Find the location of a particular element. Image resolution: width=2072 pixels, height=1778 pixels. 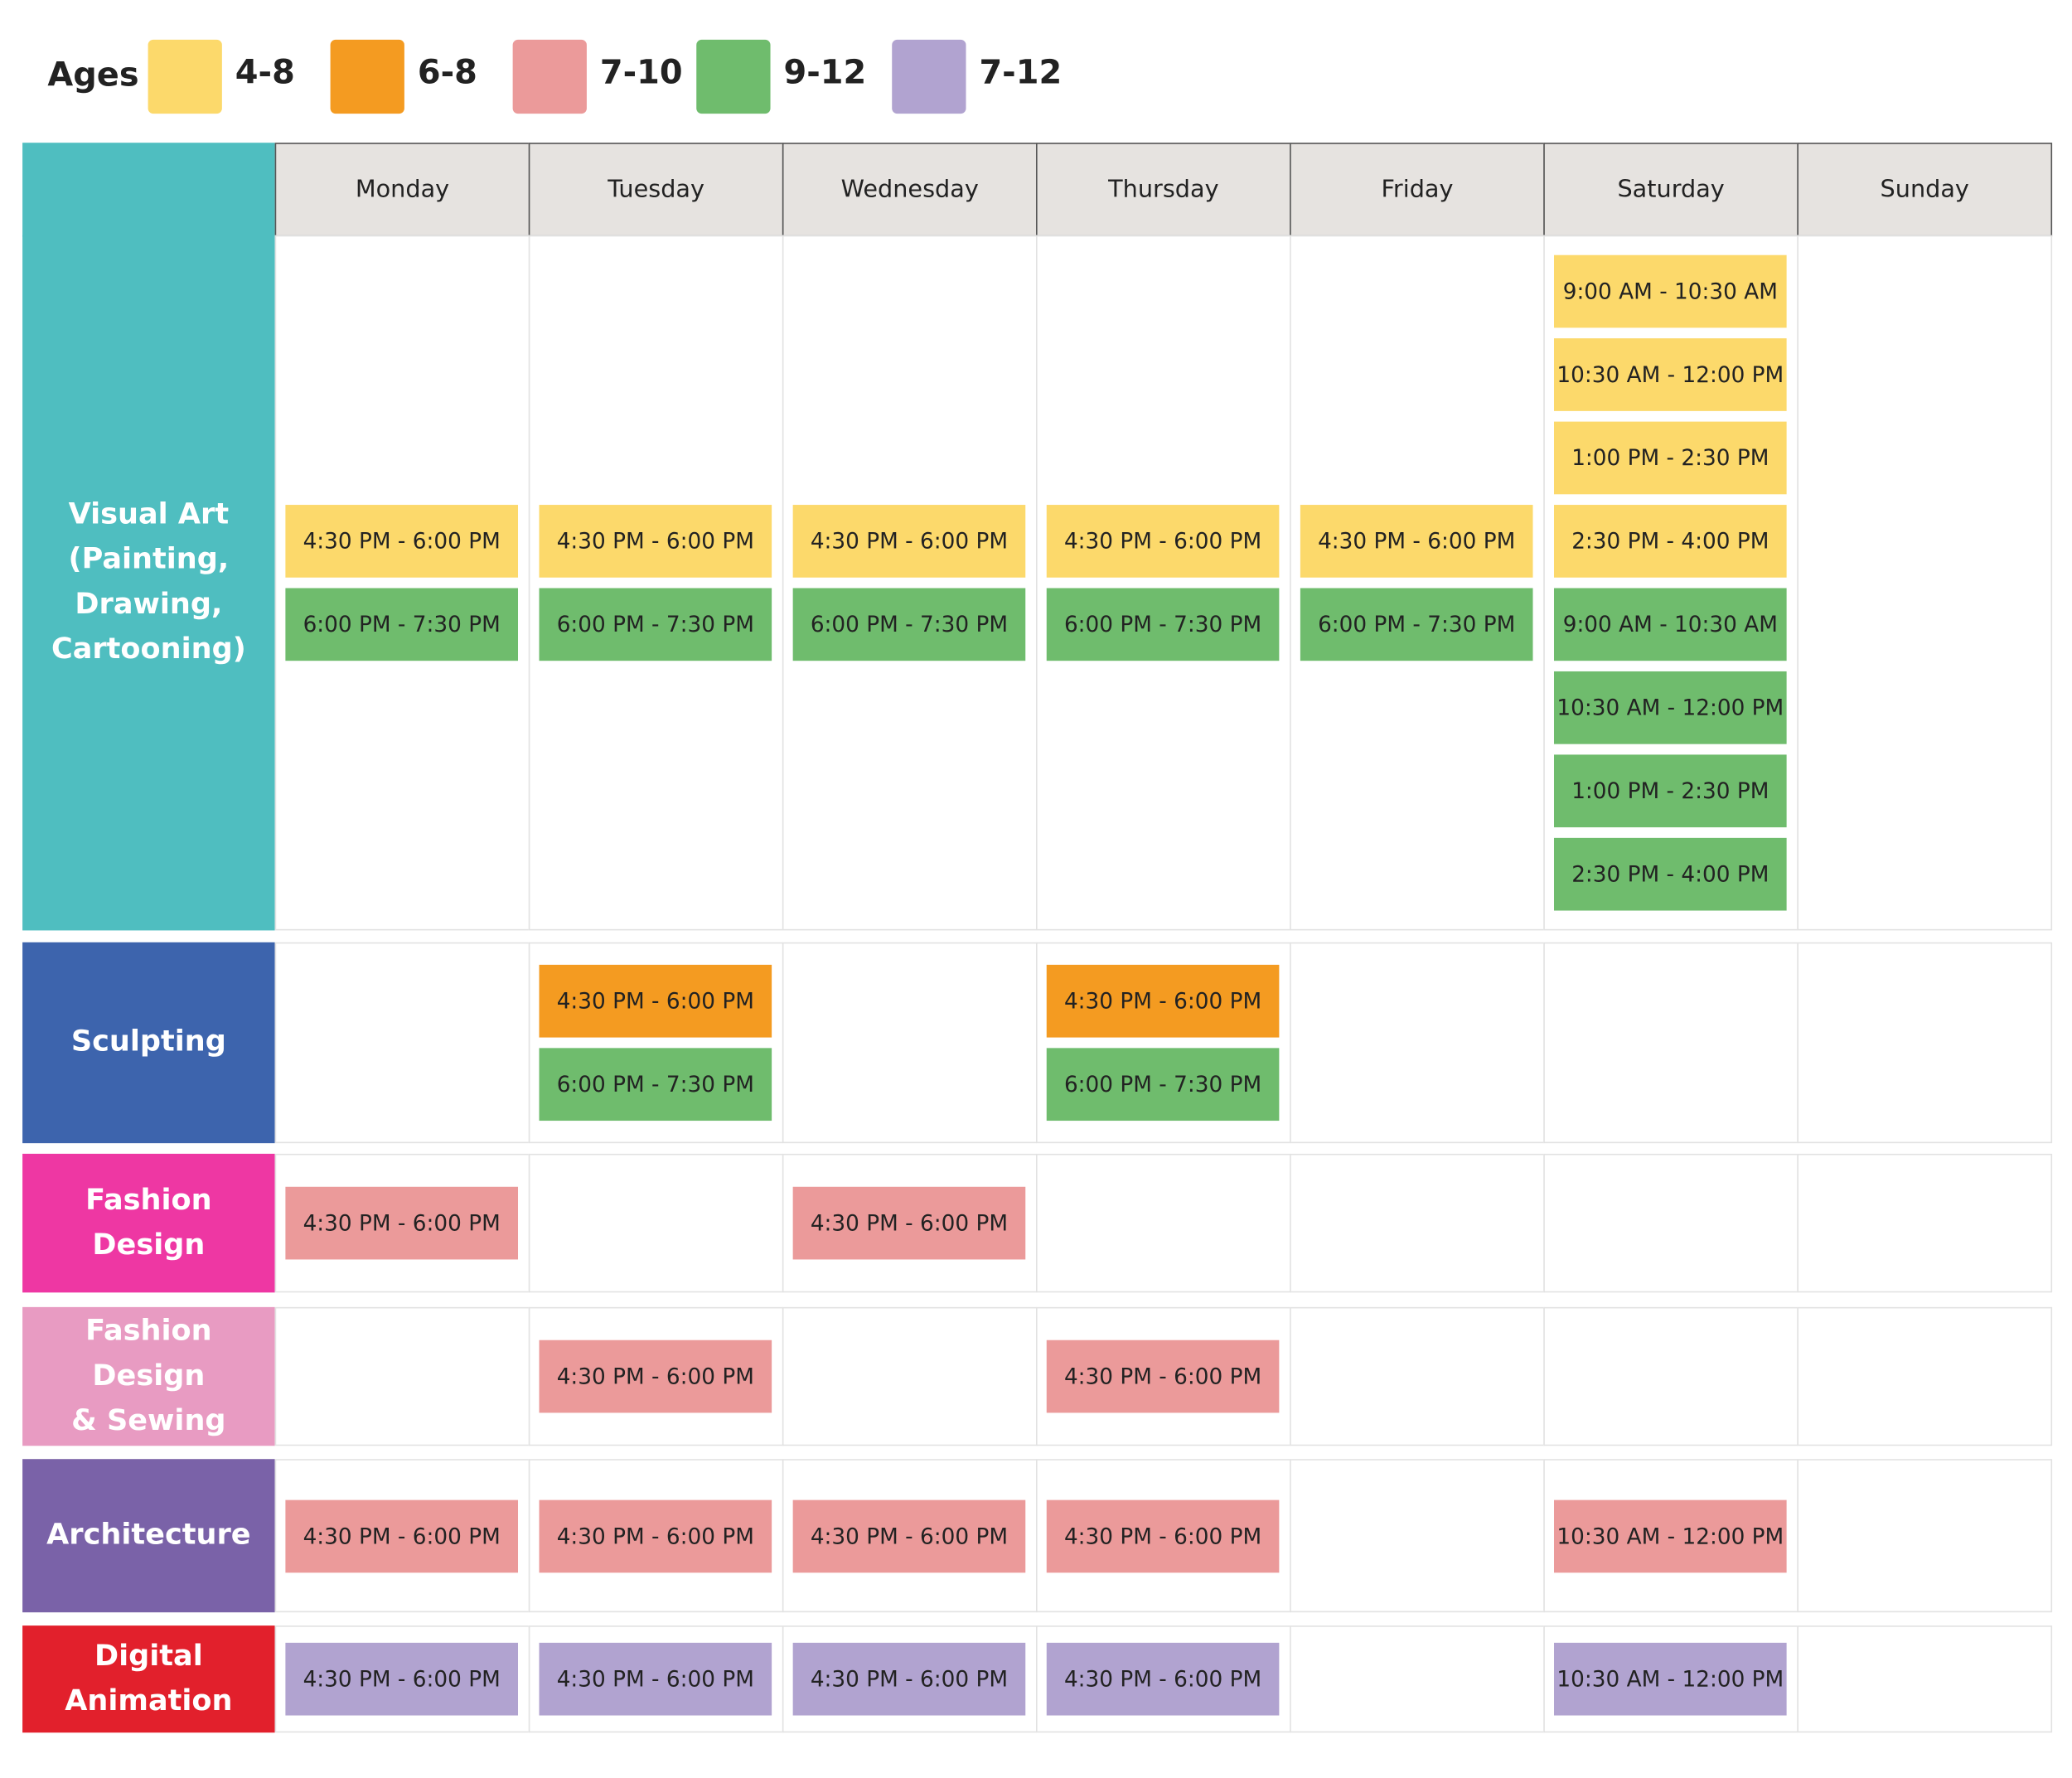

day-header: Monday is located at coordinates (402, 190).